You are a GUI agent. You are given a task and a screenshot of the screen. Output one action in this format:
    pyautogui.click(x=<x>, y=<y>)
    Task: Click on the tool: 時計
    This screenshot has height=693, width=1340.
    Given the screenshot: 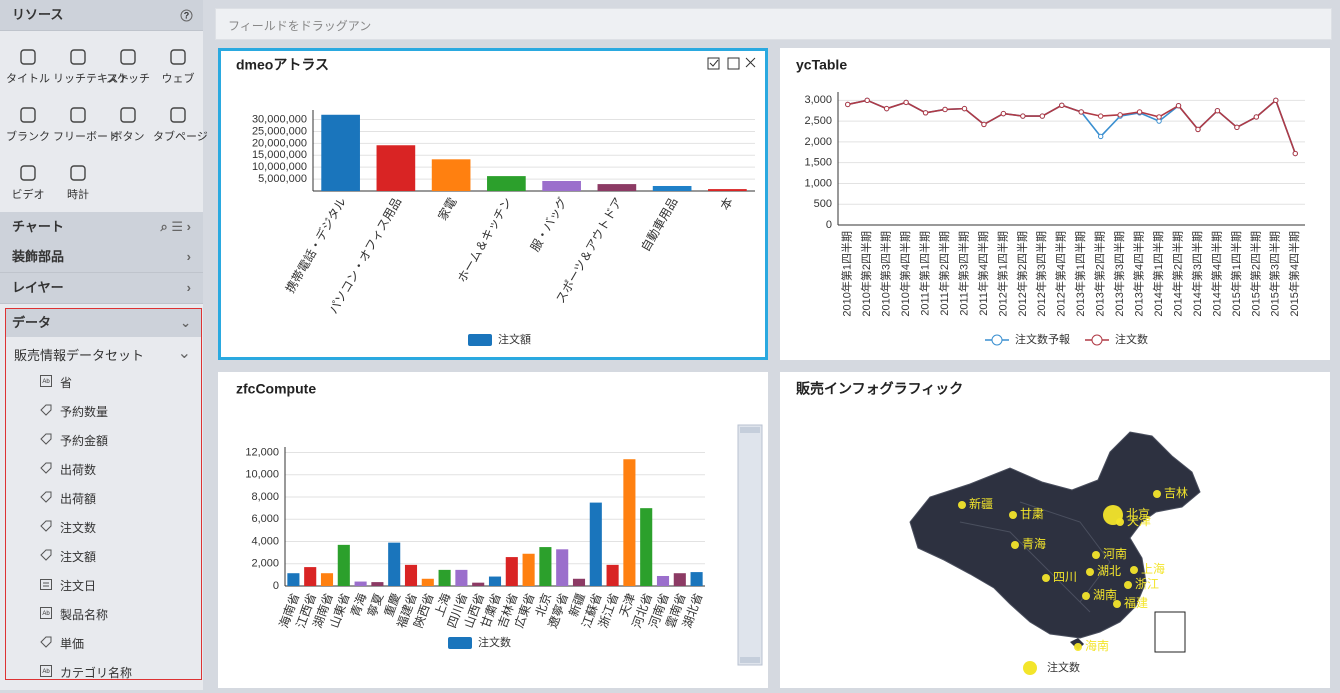 What is the action you would take?
    pyautogui.click(x=78, y=183)
    